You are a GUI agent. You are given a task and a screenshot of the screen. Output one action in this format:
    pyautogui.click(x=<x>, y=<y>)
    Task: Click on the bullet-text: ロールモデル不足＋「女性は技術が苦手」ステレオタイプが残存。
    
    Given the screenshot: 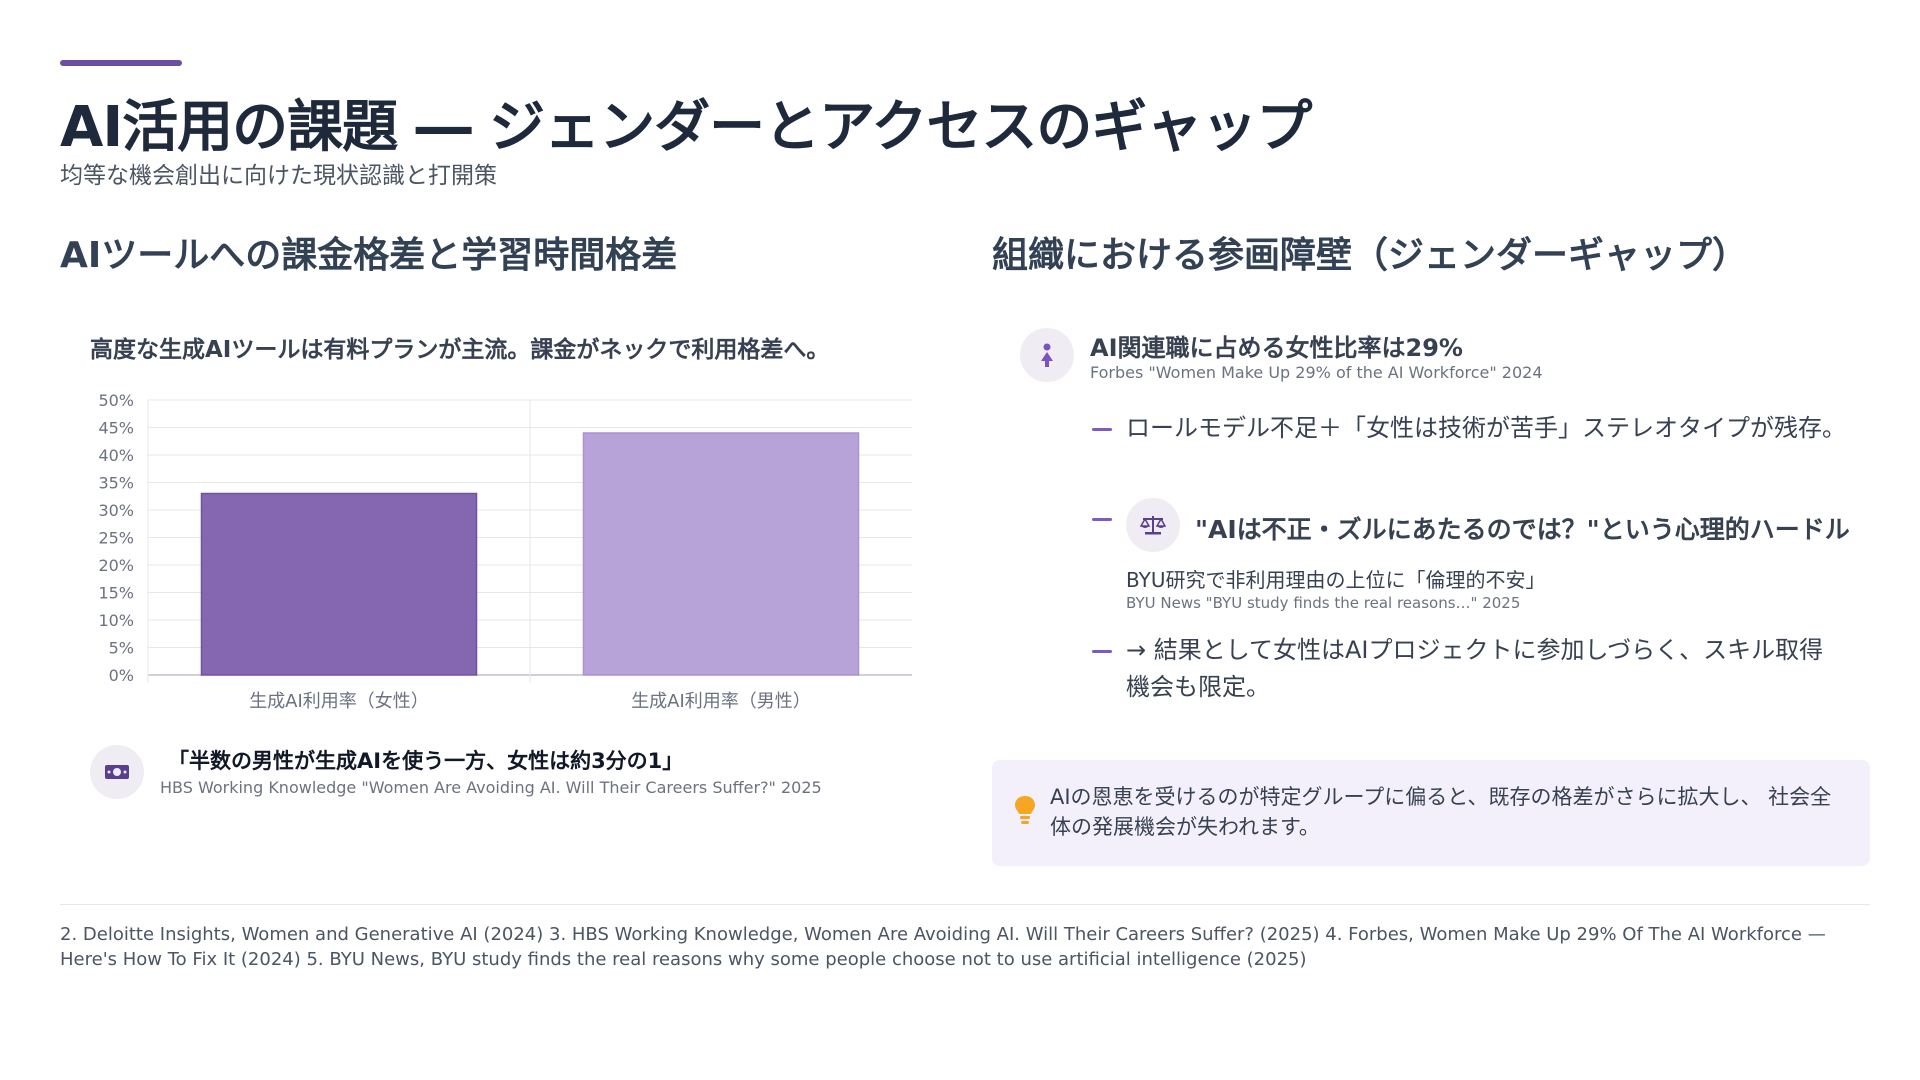 What is the action you would take?
    pyautogui.click(x=1486, y=428)
    